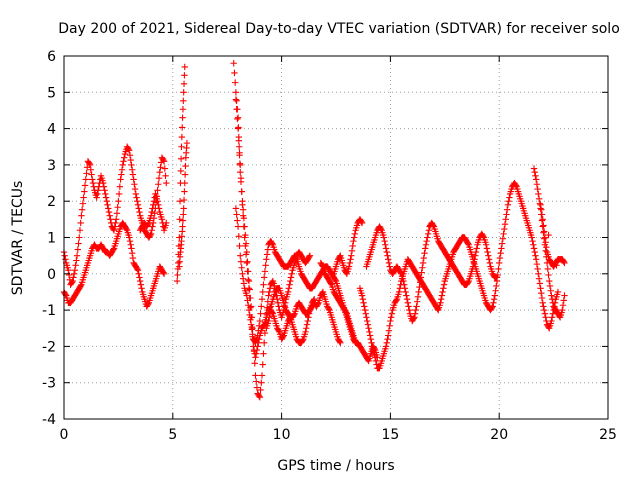 The height and width of the screenshot is (480, 640). I want to click on y-tick-label: 2, so click(51, 202).